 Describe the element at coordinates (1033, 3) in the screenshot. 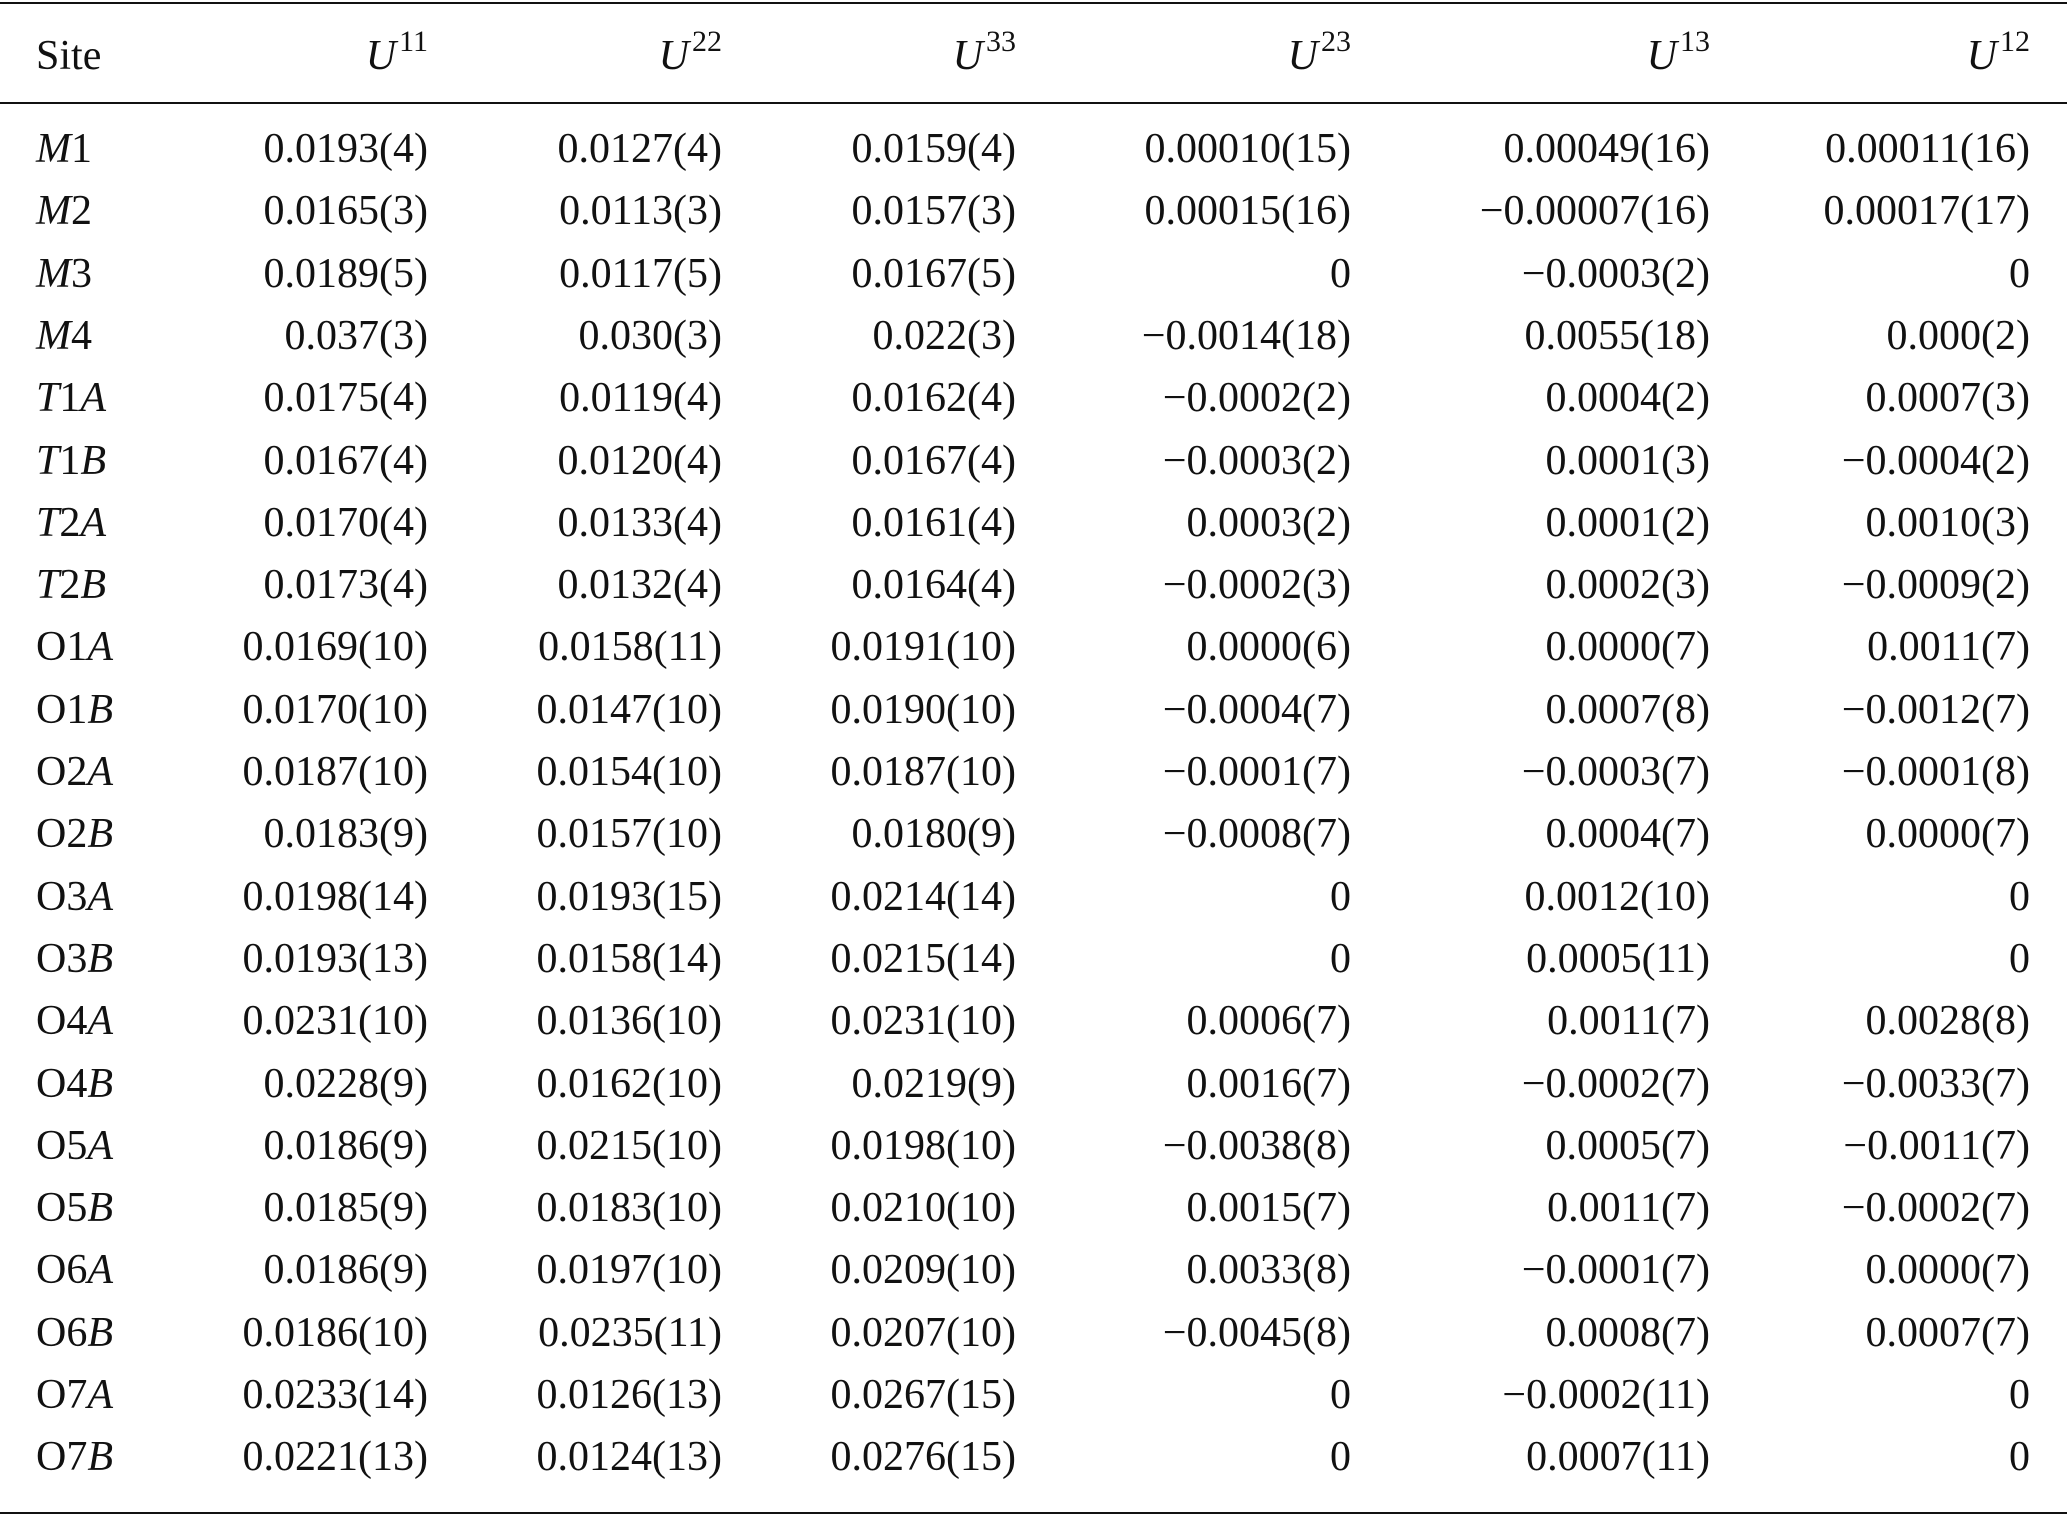

I see `top-rule` at that location.